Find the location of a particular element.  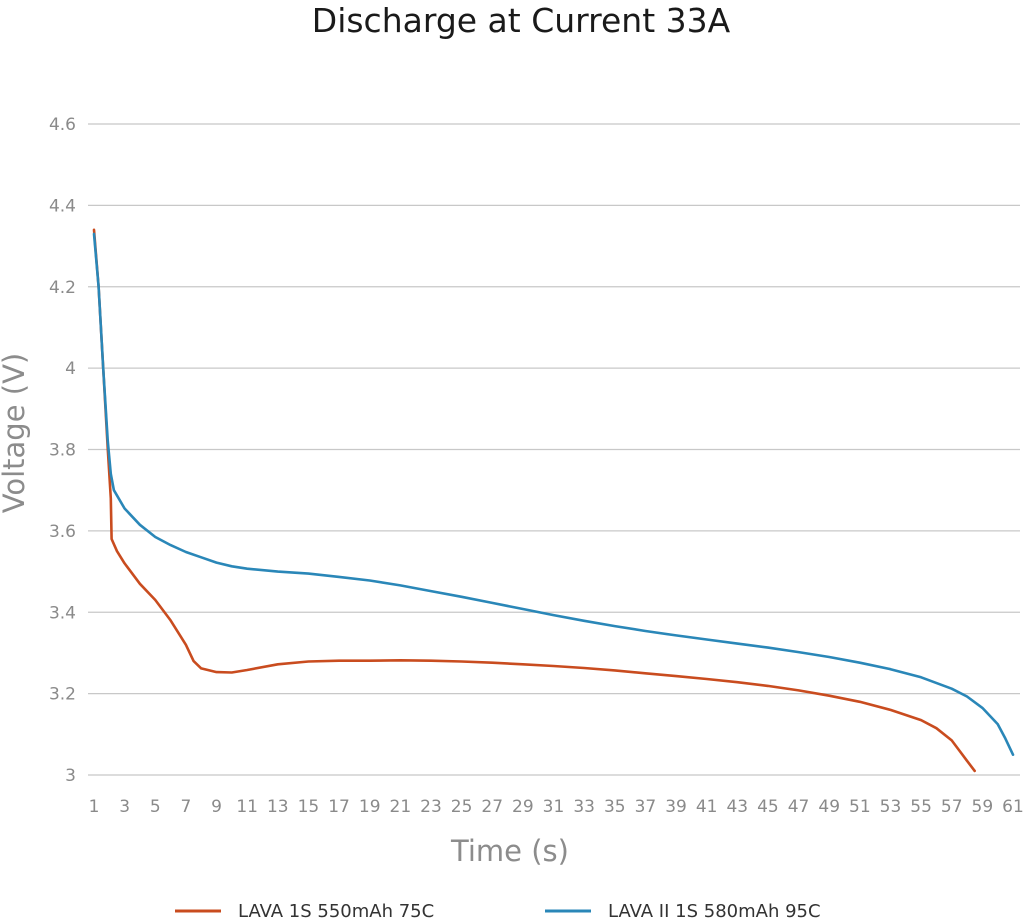

y-tick-label: 4.4 is located at coordinates (62, 206).